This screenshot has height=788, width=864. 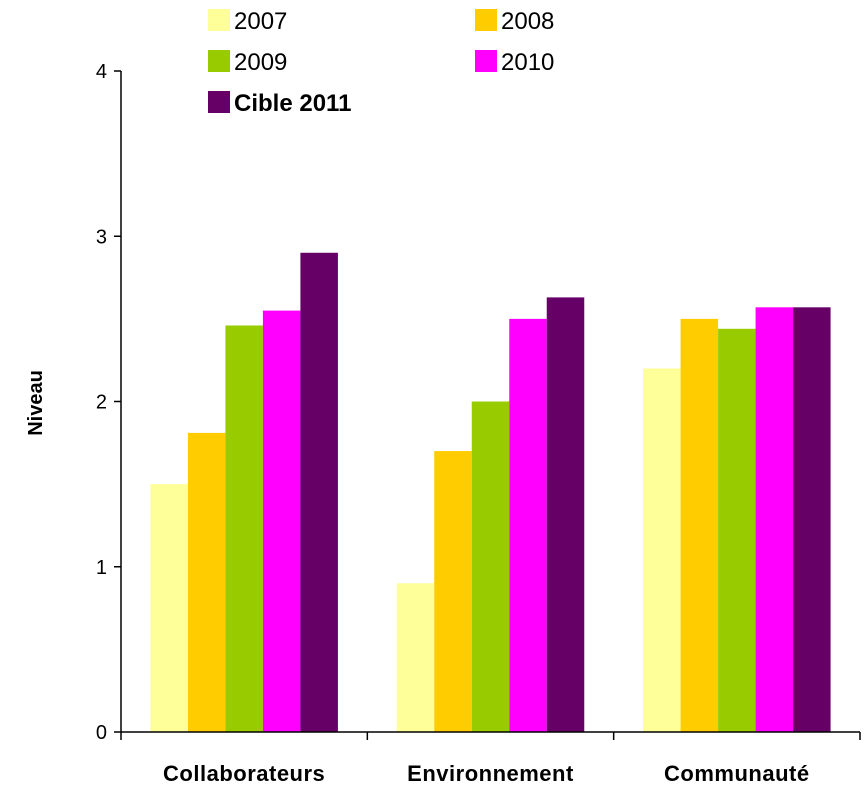 What do you see at coordinates (490, 735) in the screenshot?
I see `x-axis` at bounding box center [490, 735].